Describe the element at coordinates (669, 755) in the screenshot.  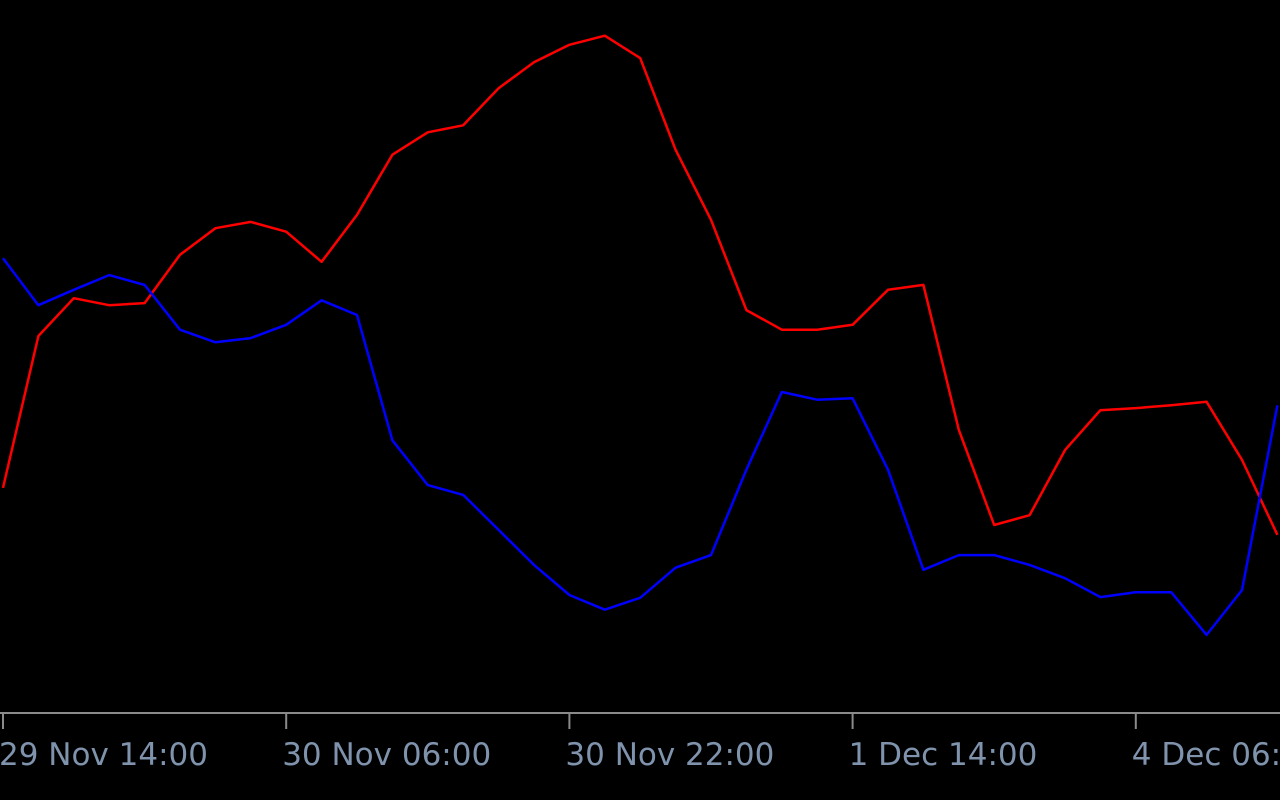
I see `x-tick-label: 30 Nov 22:00` at that location.